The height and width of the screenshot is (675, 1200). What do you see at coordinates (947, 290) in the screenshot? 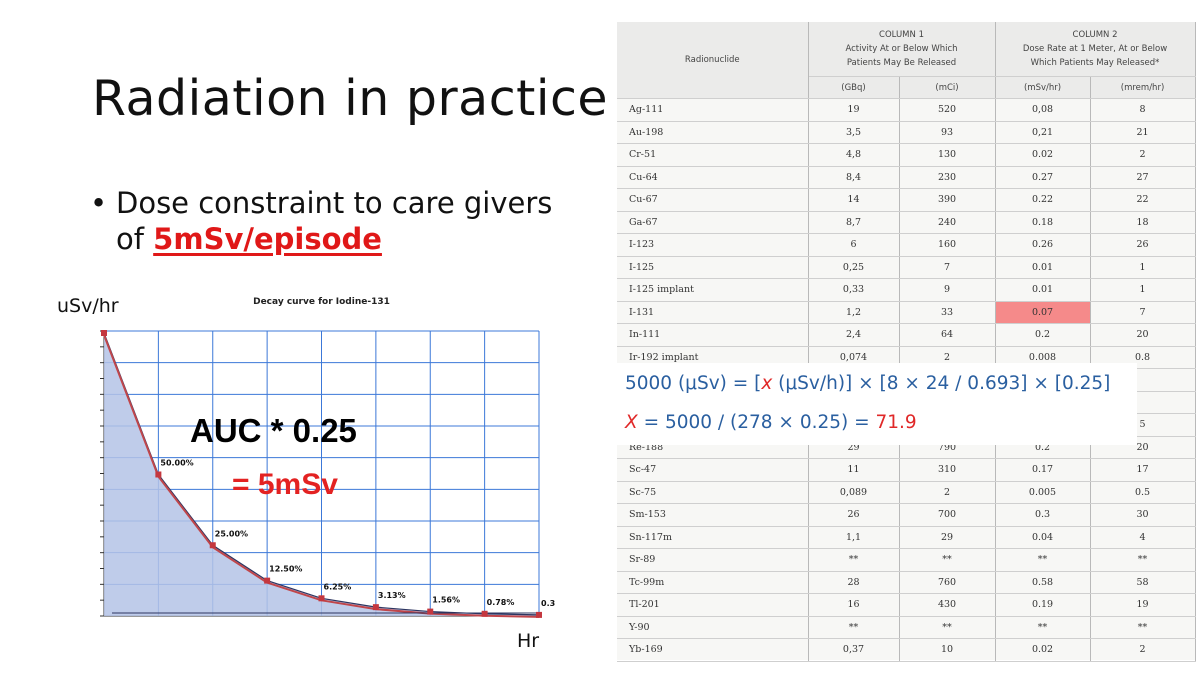
I see `value-cell: 9` at bounding box center [947, 290].